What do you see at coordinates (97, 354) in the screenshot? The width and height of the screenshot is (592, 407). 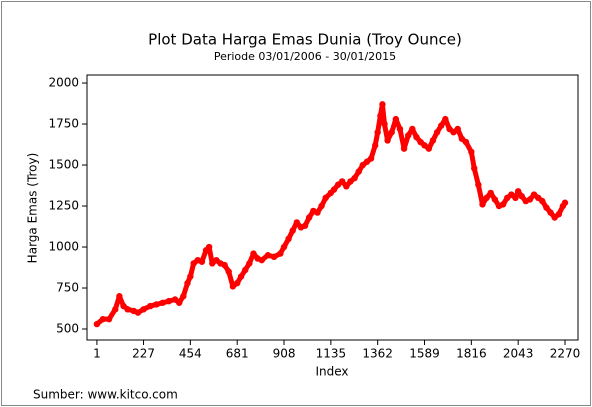 I see `x-tick-label: 1` at bounding box center [97, 354].